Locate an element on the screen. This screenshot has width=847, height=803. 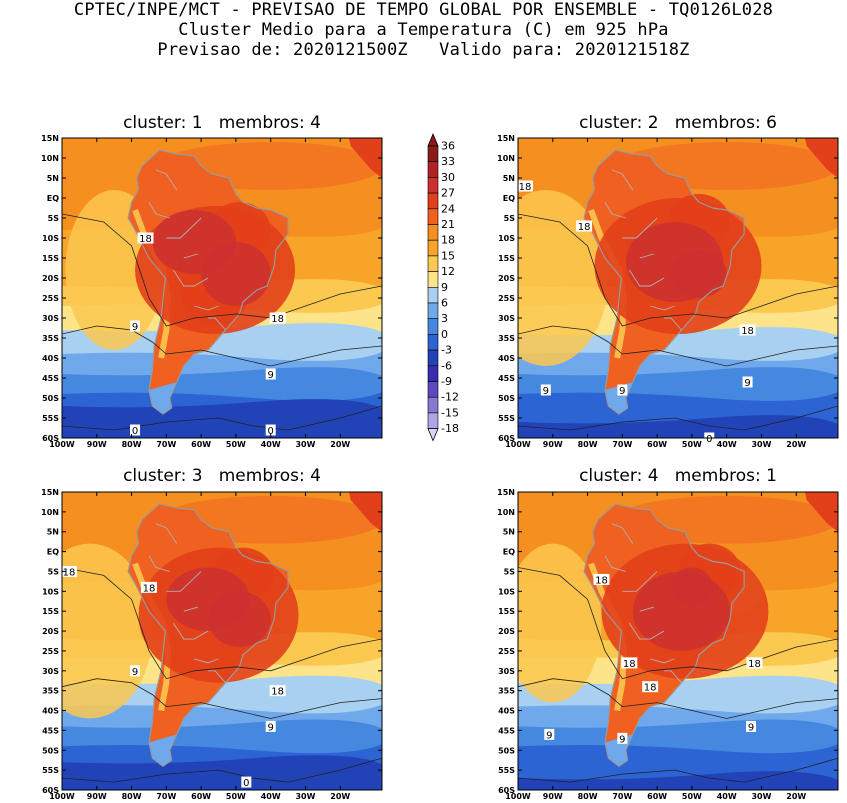
lon-tick-label: 100W is located at coordinates (62, 444).